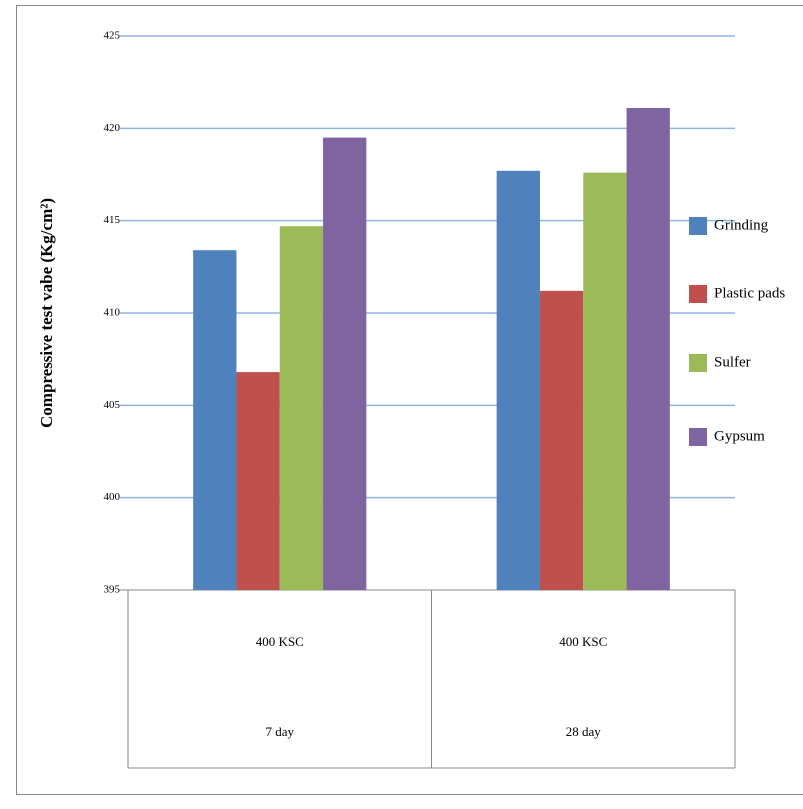 The width and height of the screenshot is (803, 809). What do you see at coordinates (584, 731) in the screenshot?
I see `x-group-label: 28 day` at bounding box center [584, 731].